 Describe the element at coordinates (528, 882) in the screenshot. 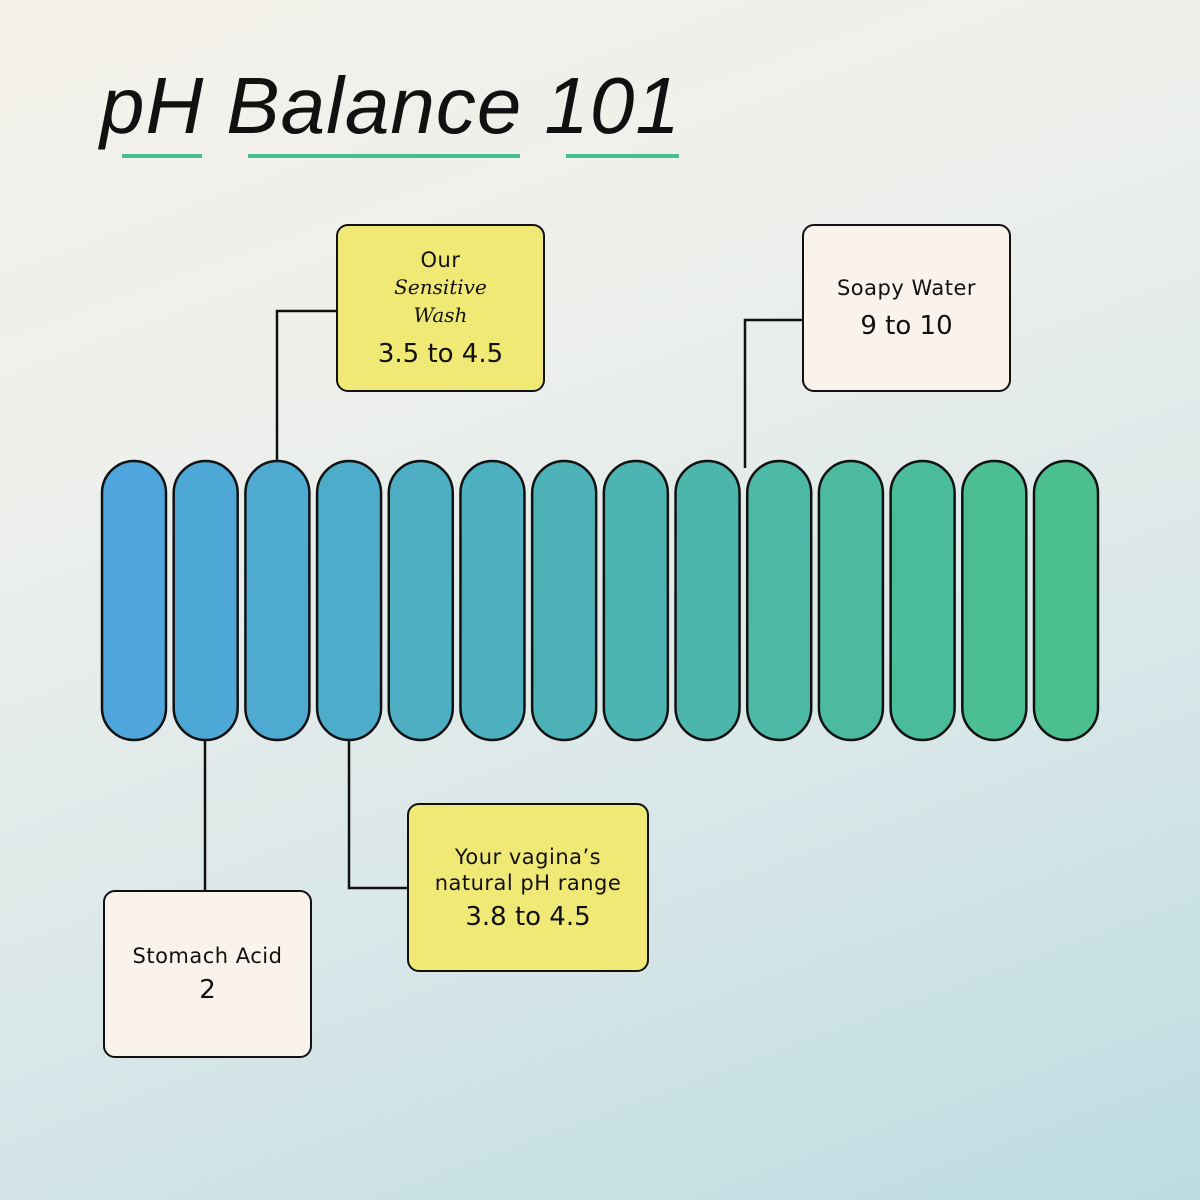

I see `callout-label-line2: natural pH range` at that location.